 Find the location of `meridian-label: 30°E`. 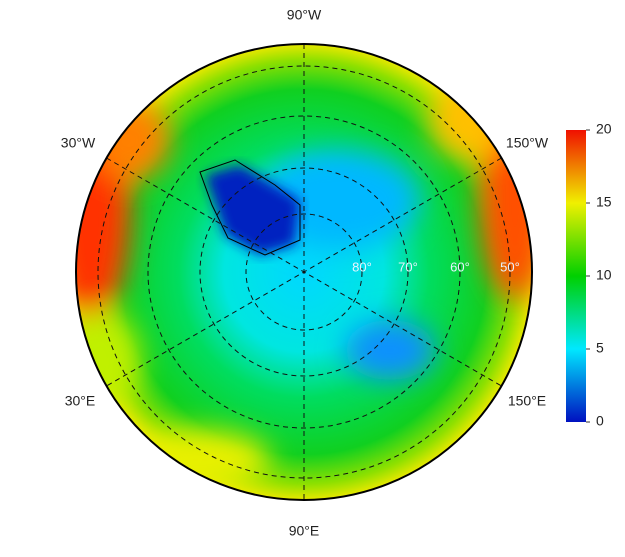

meridian-label: 30°E is located at coordinates (80, 401).